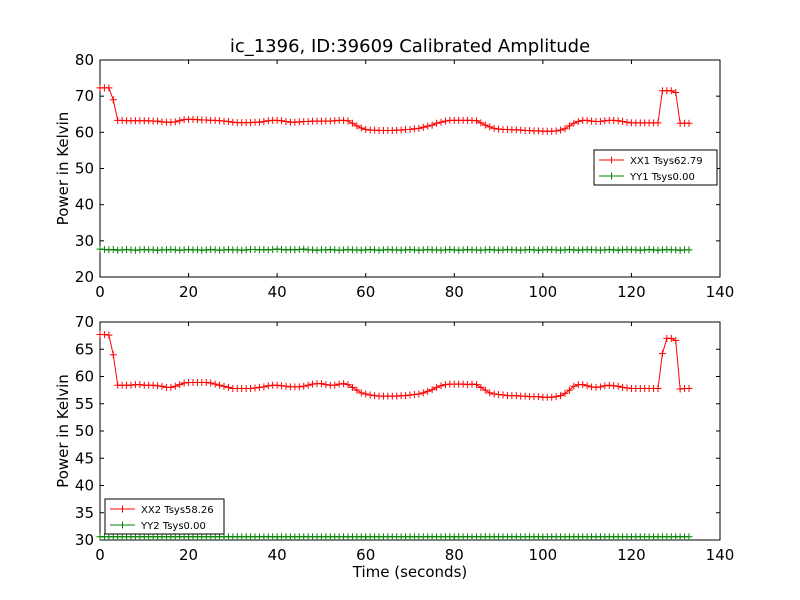  Describe the element at coordinates (84, 241) in the screenshot. I see `y-tick-label: 30` at that location.